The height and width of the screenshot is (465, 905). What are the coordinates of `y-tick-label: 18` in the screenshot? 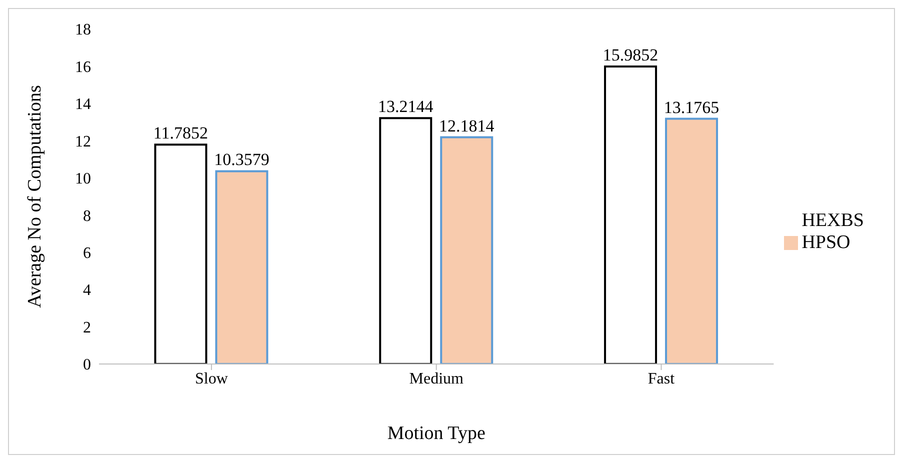 It's located at (83, 30).